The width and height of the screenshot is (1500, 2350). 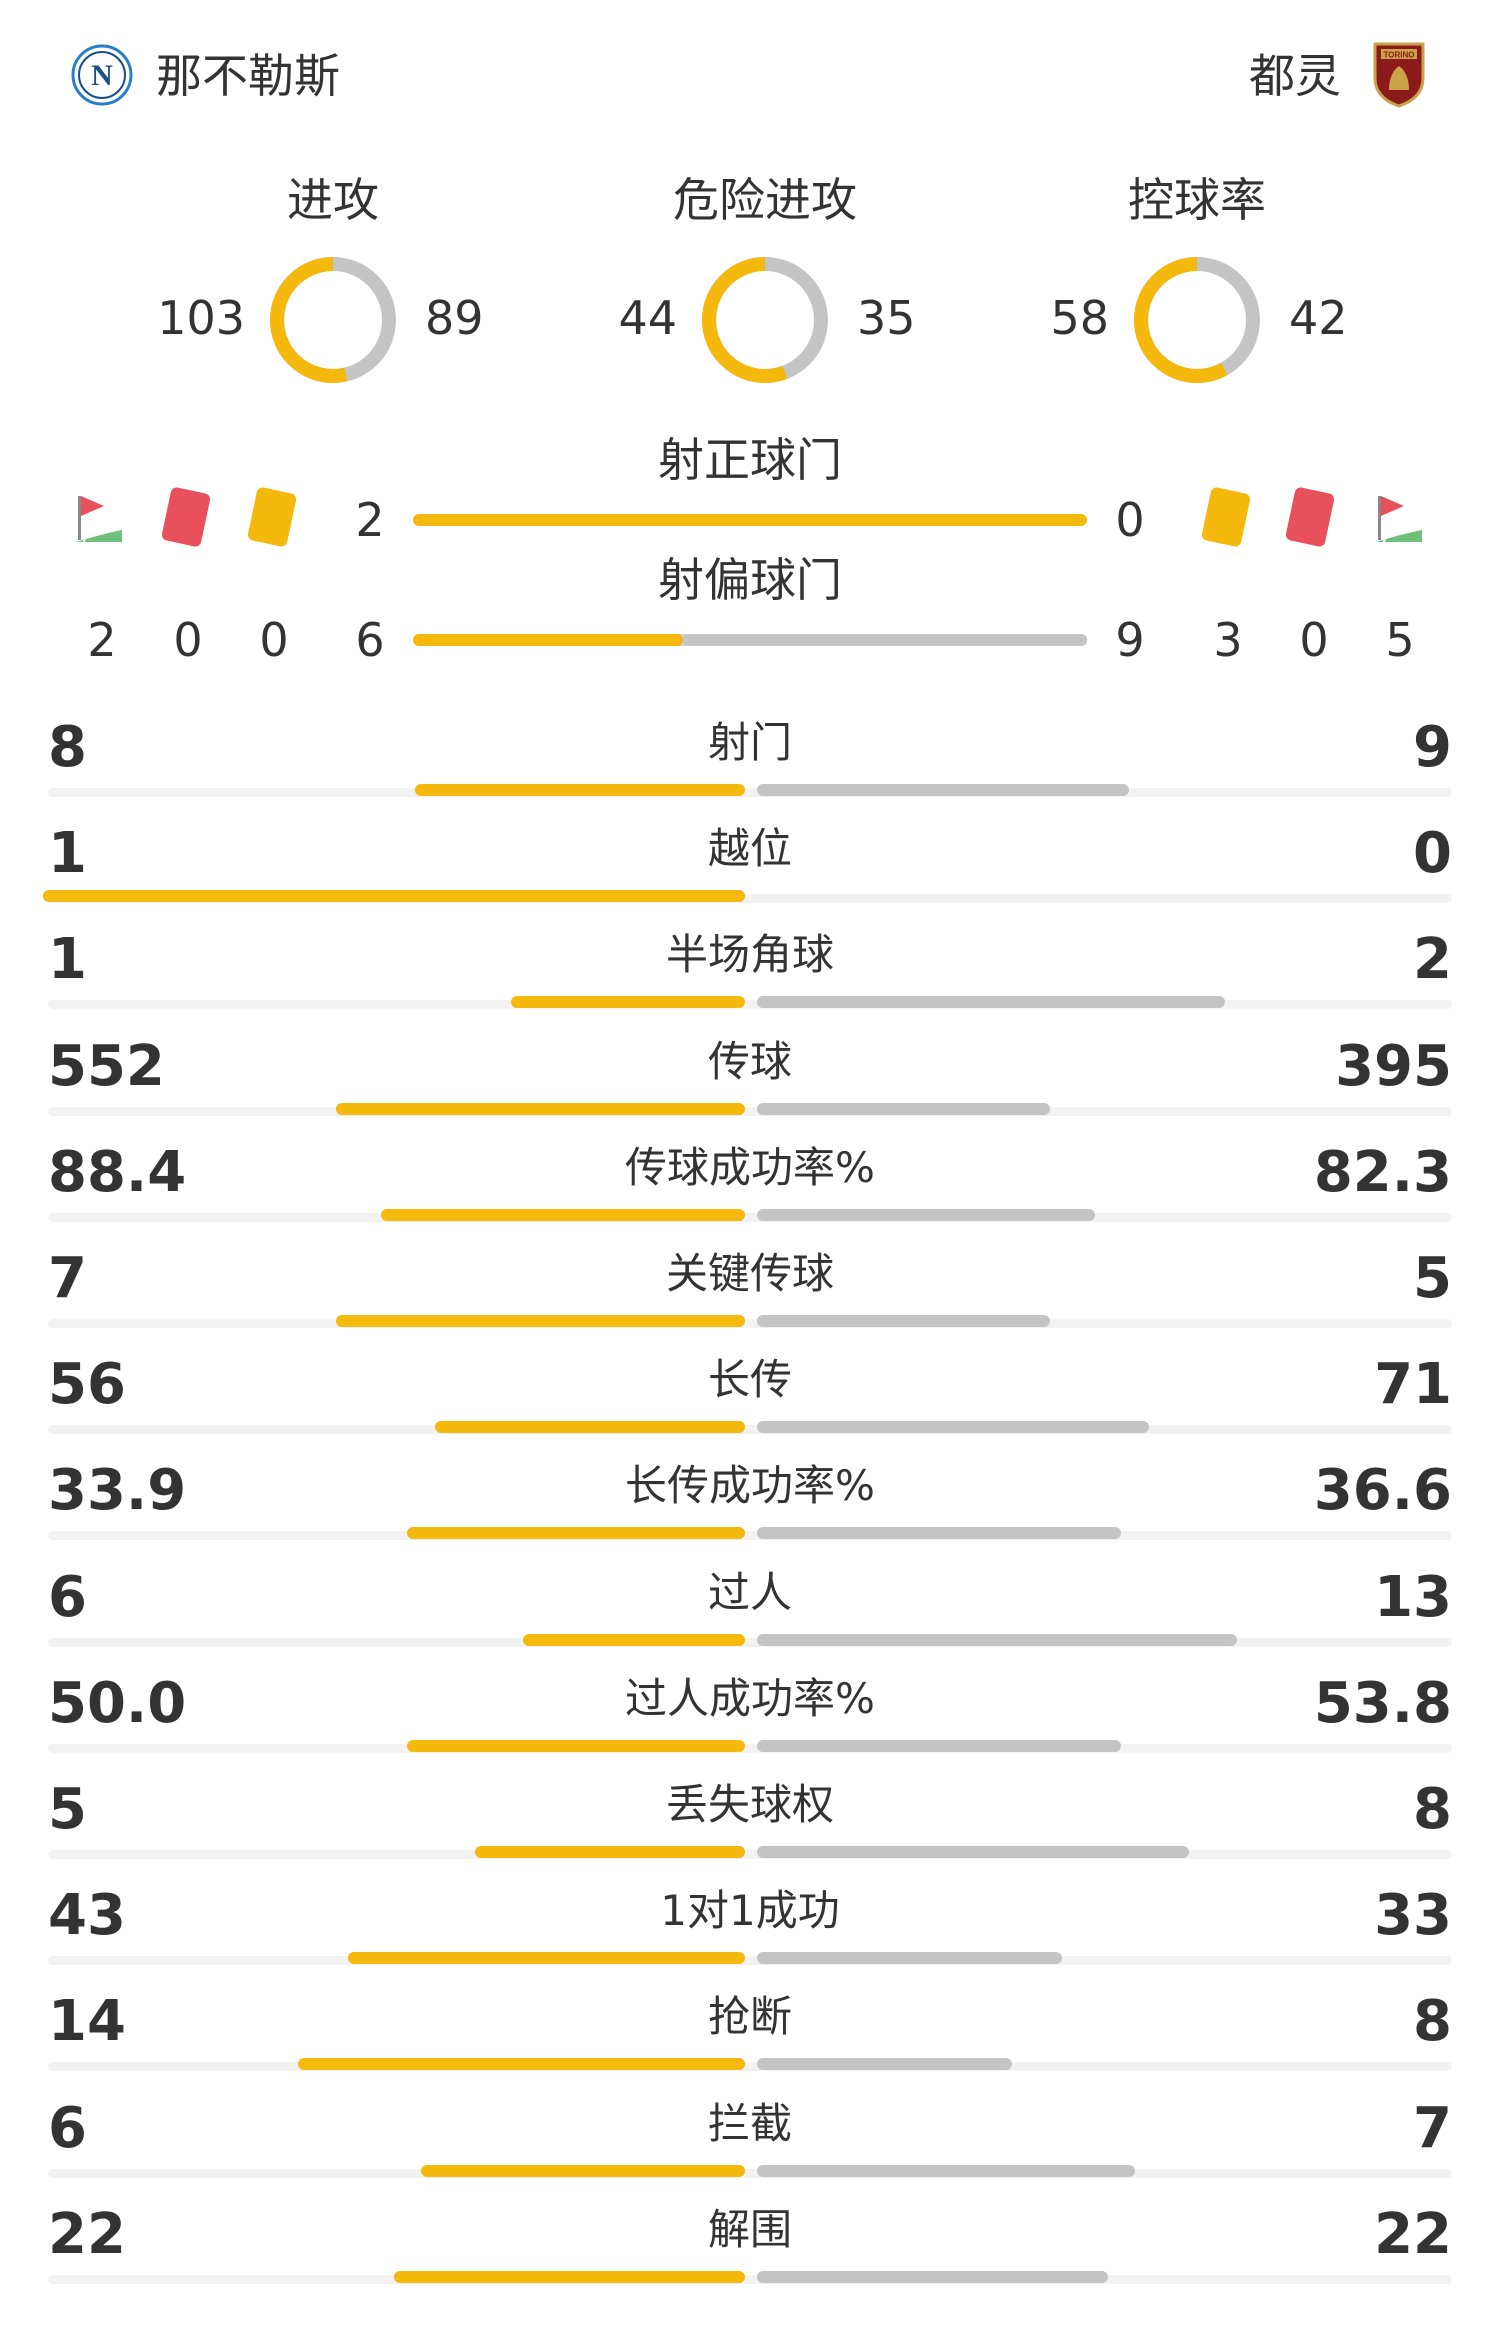 What do you see at coordinates (750, 1486) in the screenshot?
I see `stat-label: 长传成功率%` at bounding box center [750, 1486].